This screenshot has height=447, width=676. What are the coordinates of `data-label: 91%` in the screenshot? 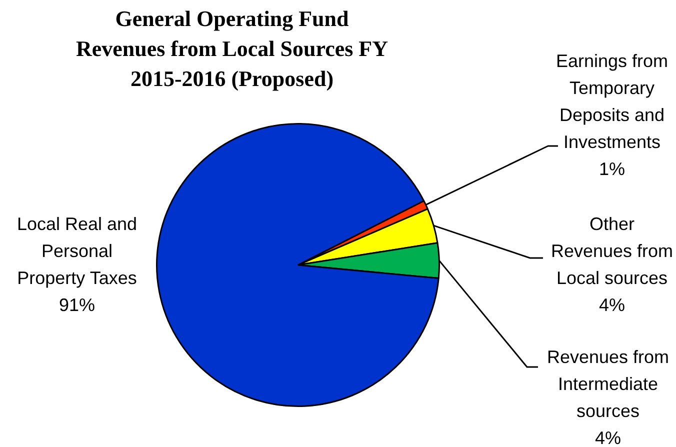 It's located at (77, 304).